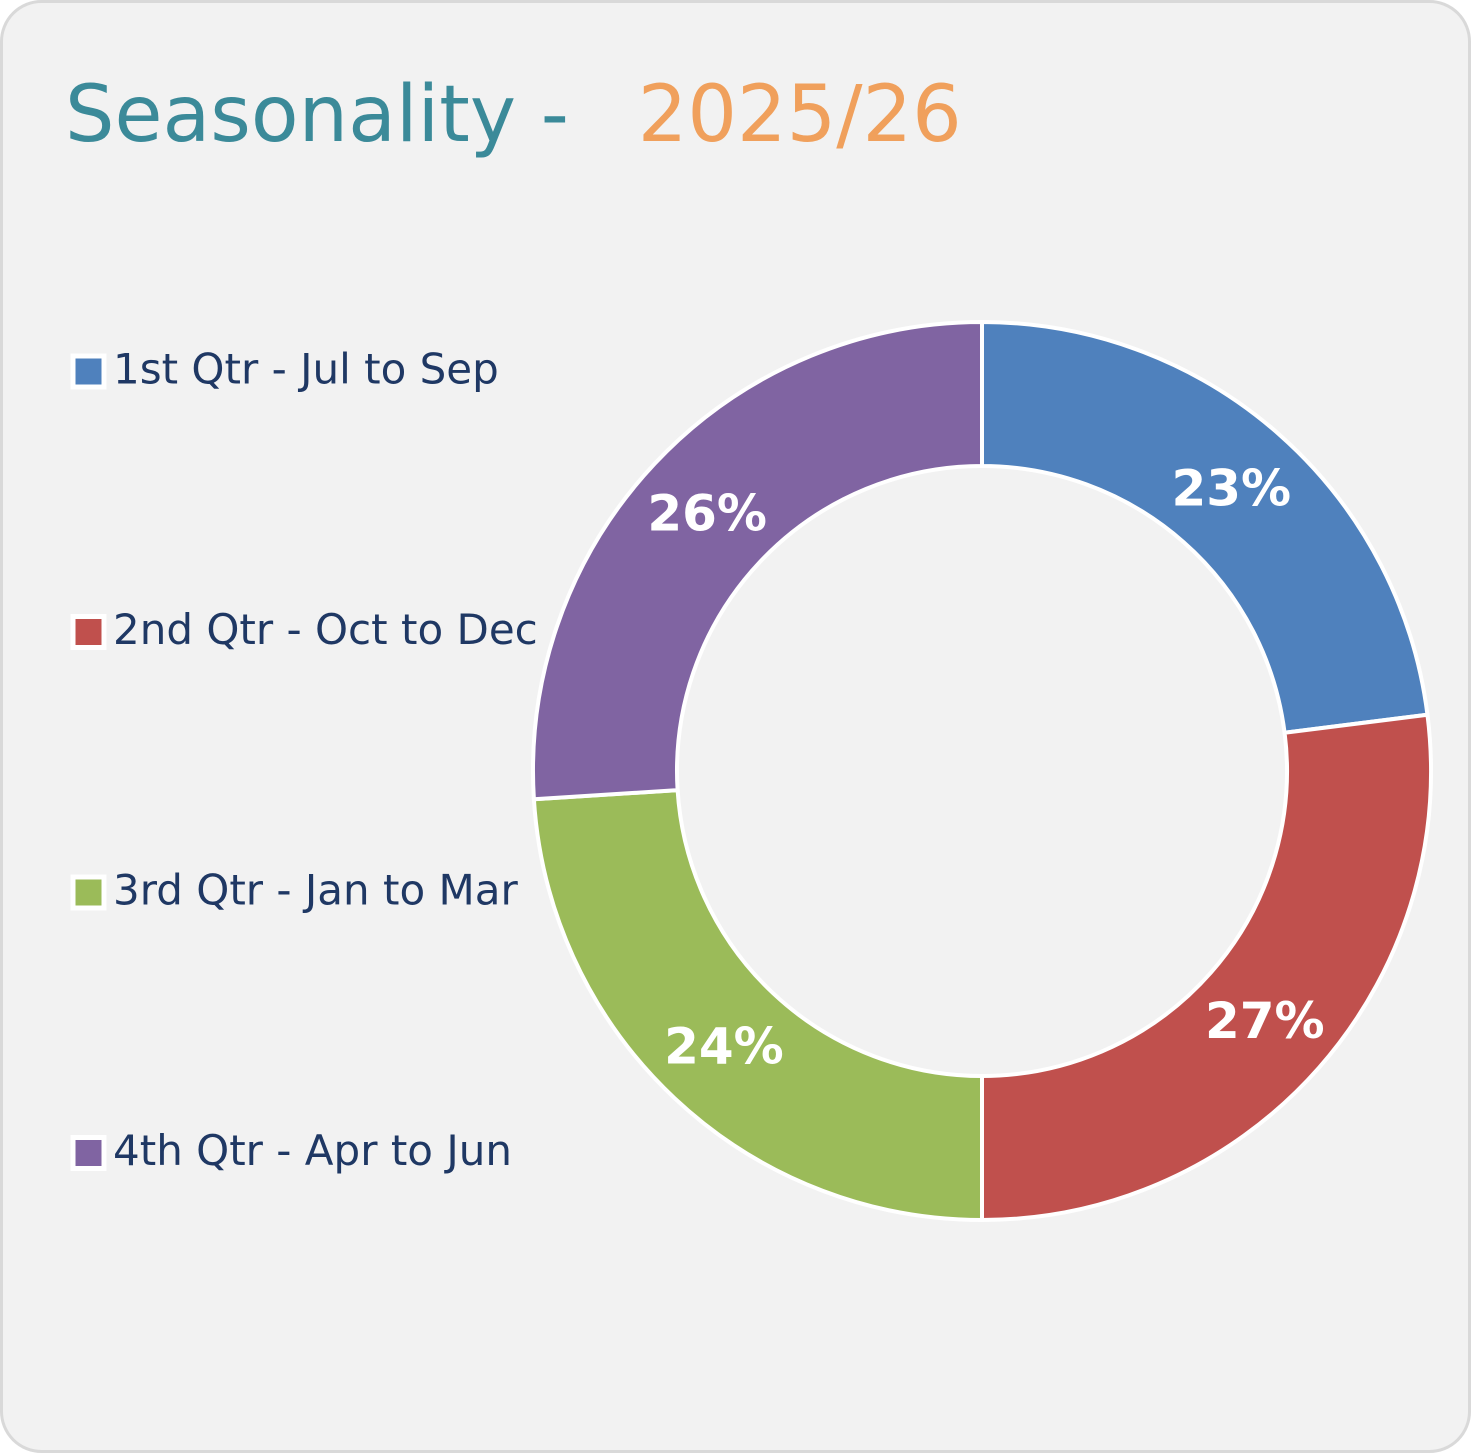  Describe the element at coordinates (315, 890) in the screenshot. I see `legend-label: 3rd Qtr - Jan to Mar` at that location.